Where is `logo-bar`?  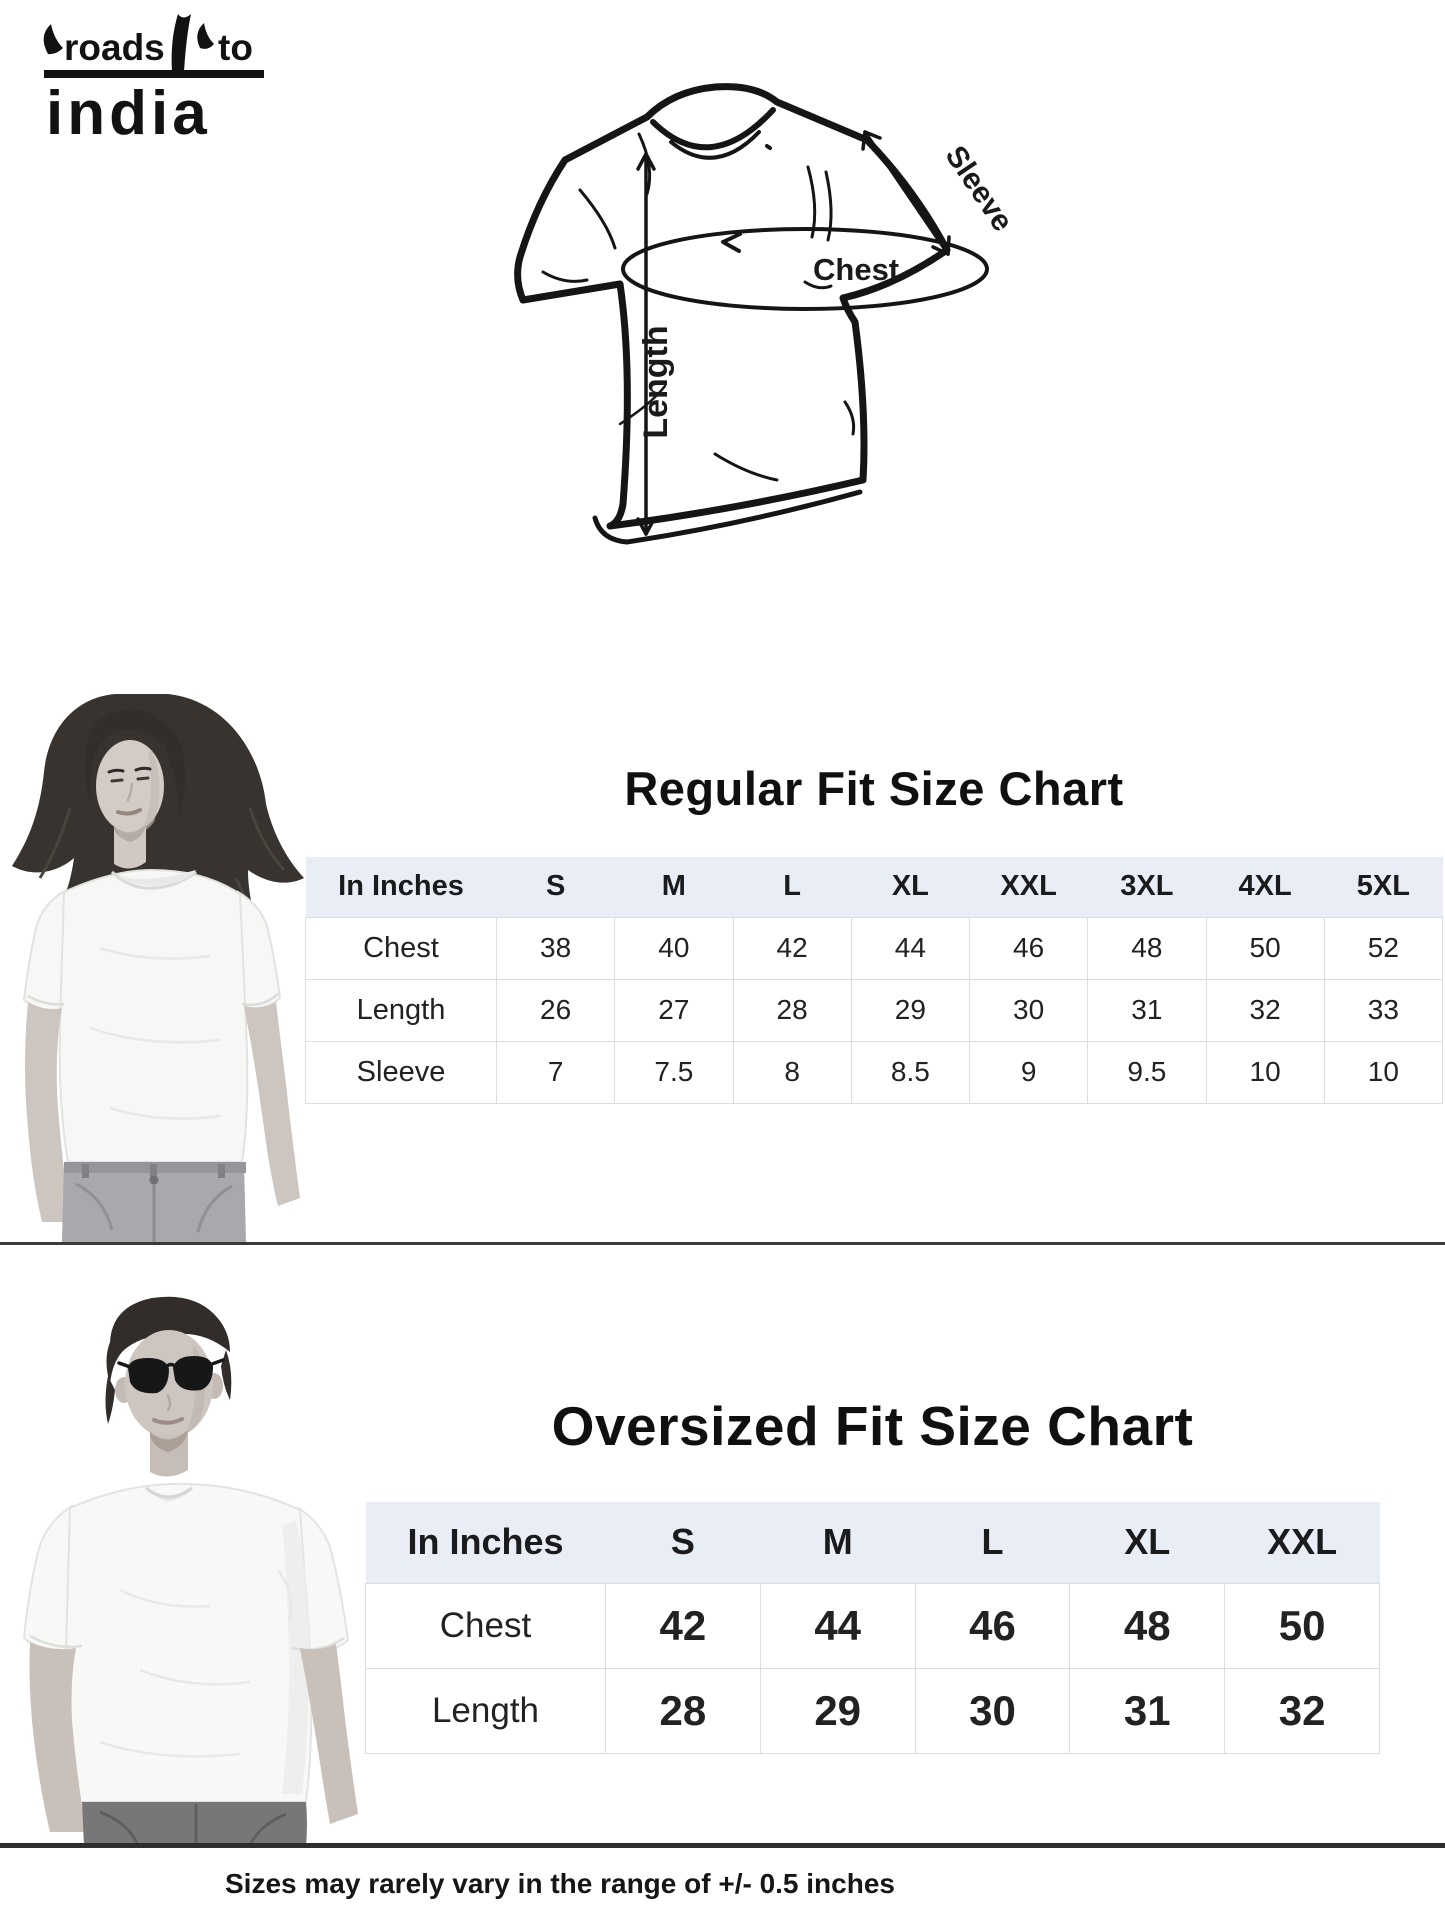 logo-bar is located at coordinates (154, 74).